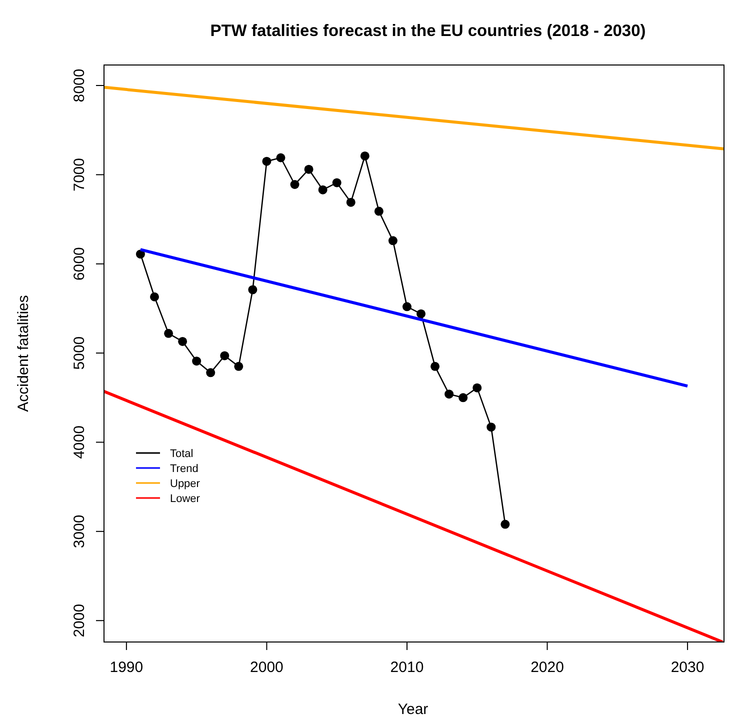 This screenshot has height=726, width=736. Describe the element at coordinates (185, 484) in the screenshot. I see `legend-label: Upper` at that location.